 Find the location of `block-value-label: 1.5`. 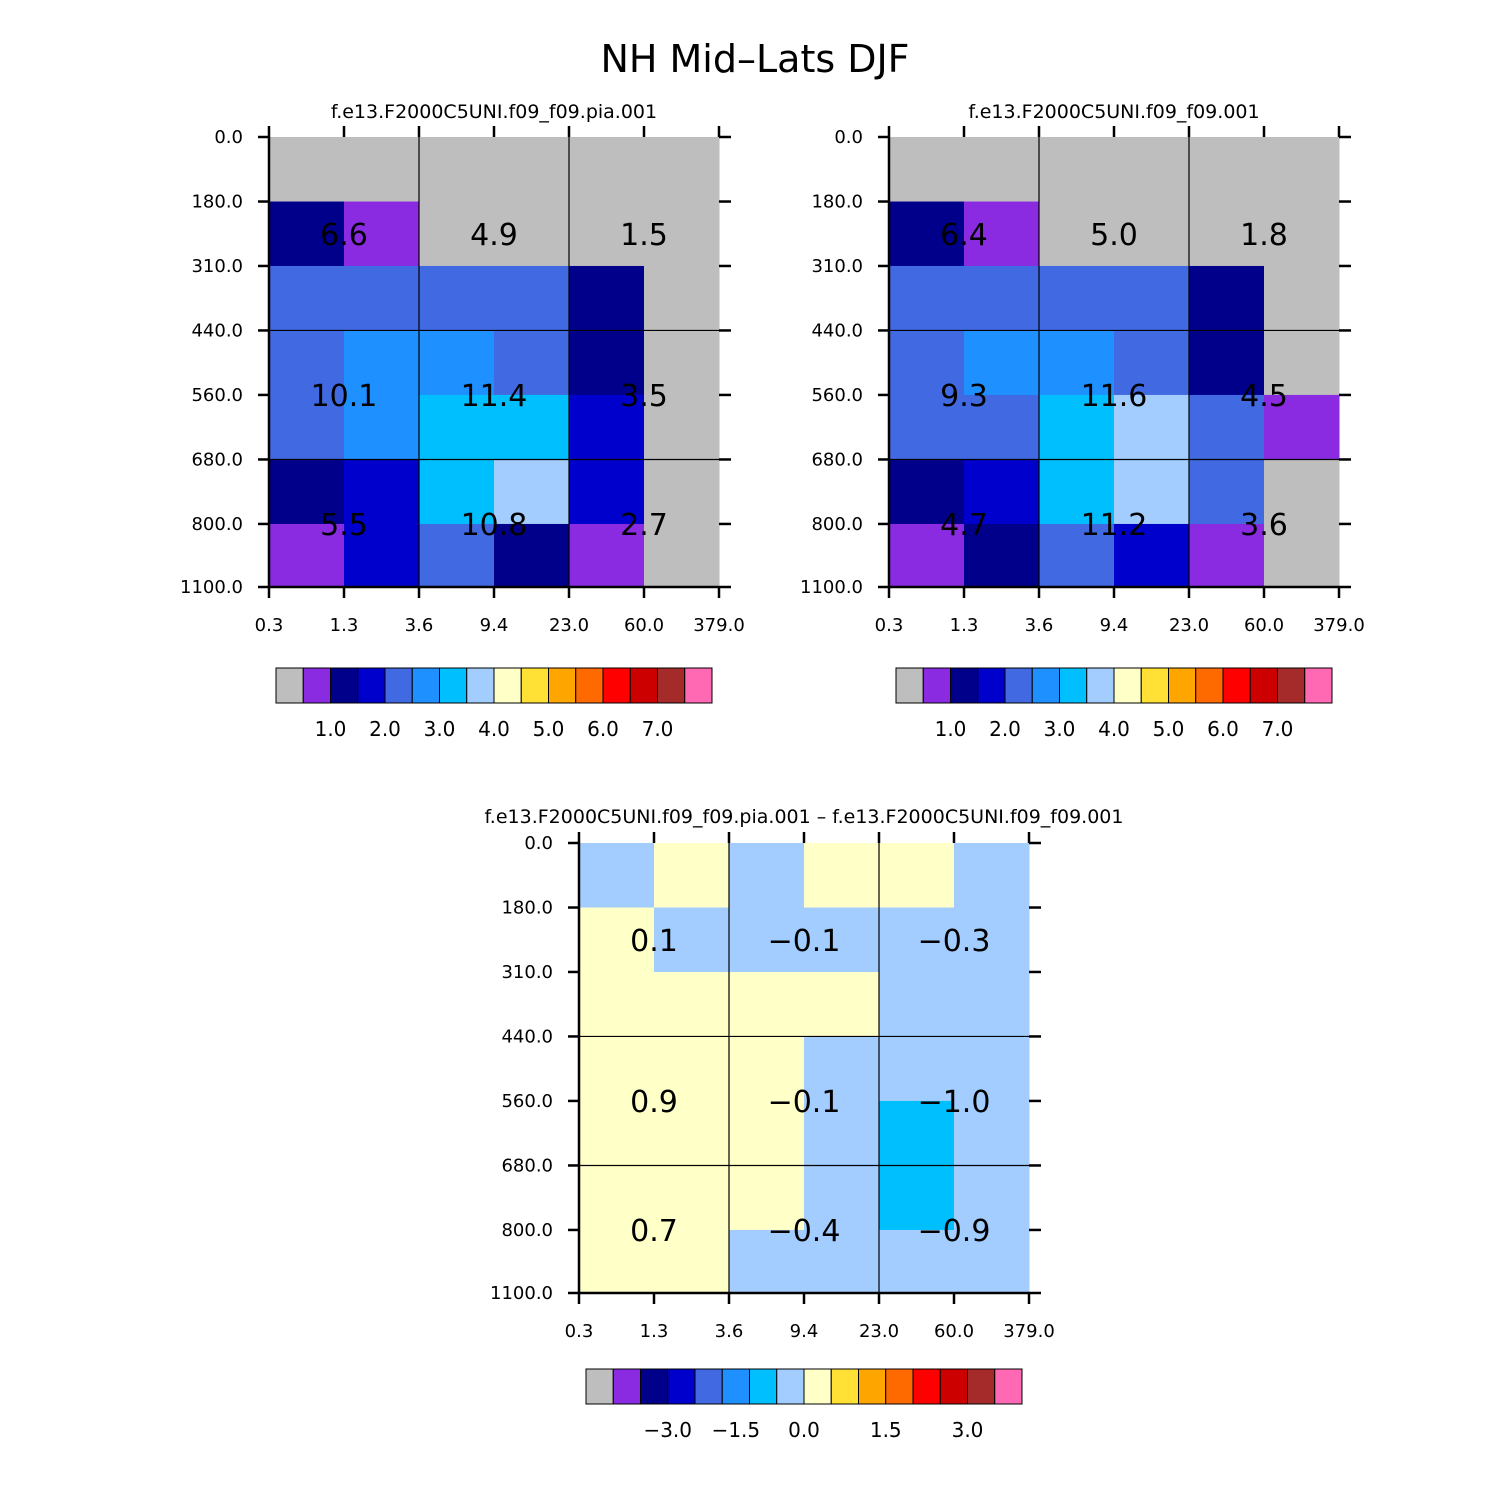

block-value-label: 1.5 is located at coordinates (644, 235).